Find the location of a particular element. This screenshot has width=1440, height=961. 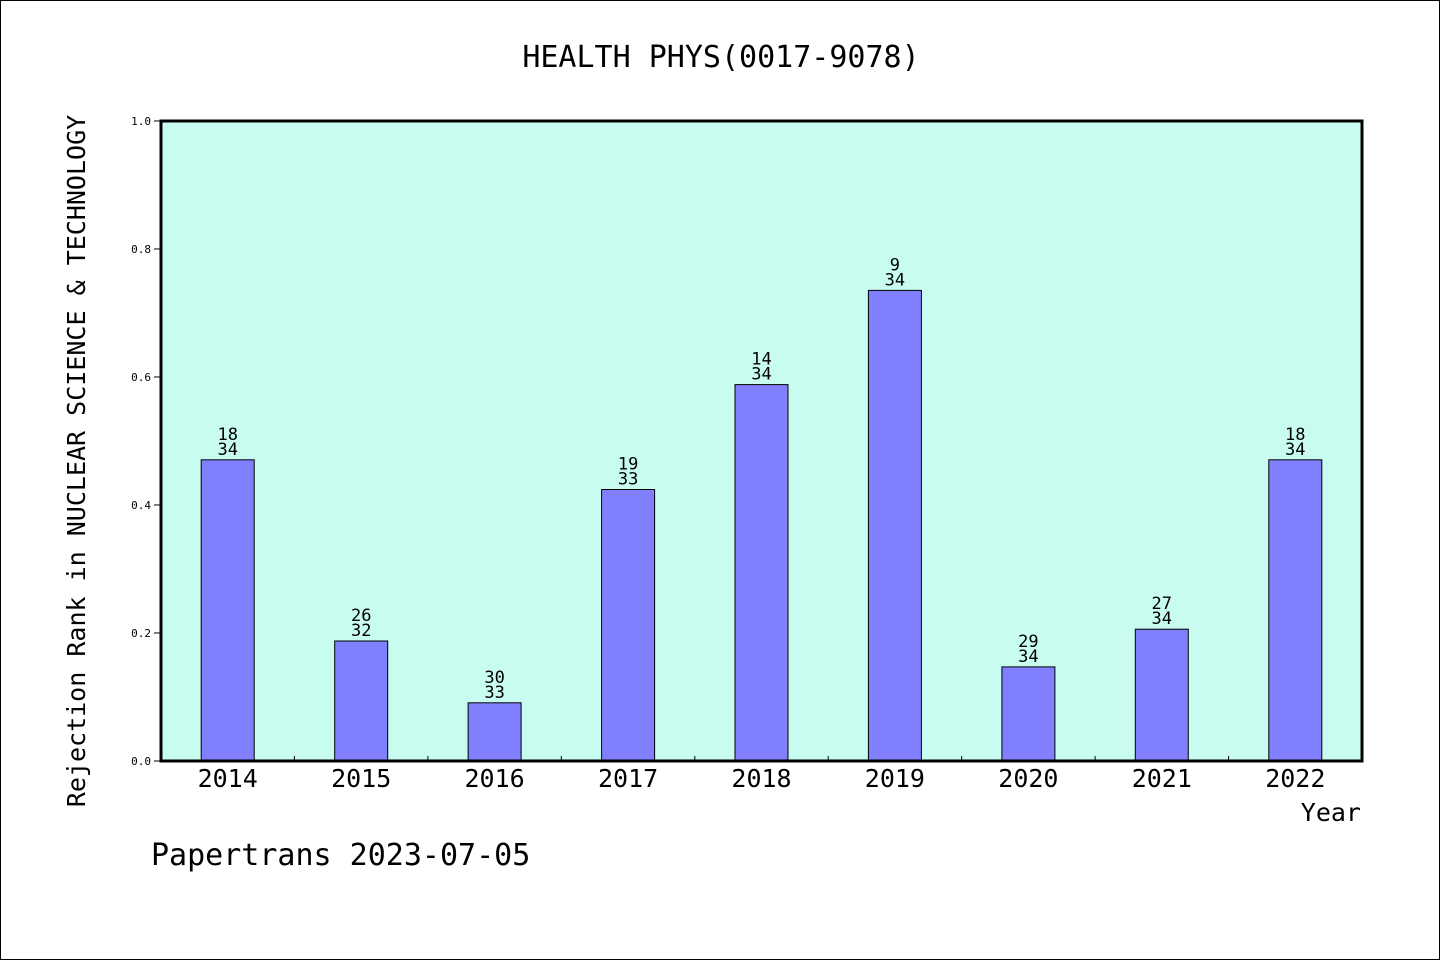

bar-rank-label-2021: 27 is located at coordinates (1162, 604).